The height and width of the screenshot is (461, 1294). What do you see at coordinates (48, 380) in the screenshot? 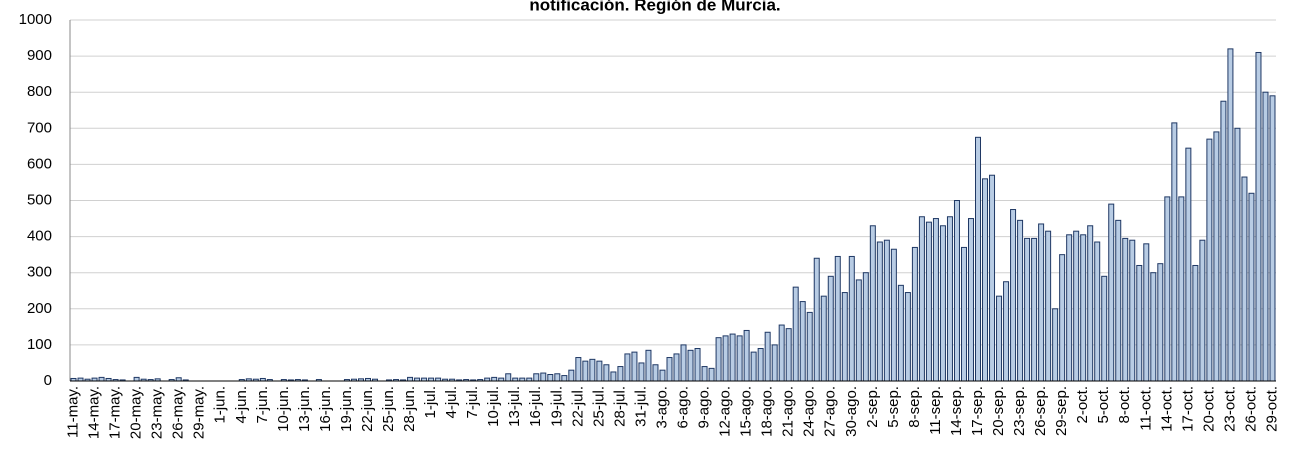
I see `y-tick-label: 0` at bounding box center [48, 380].